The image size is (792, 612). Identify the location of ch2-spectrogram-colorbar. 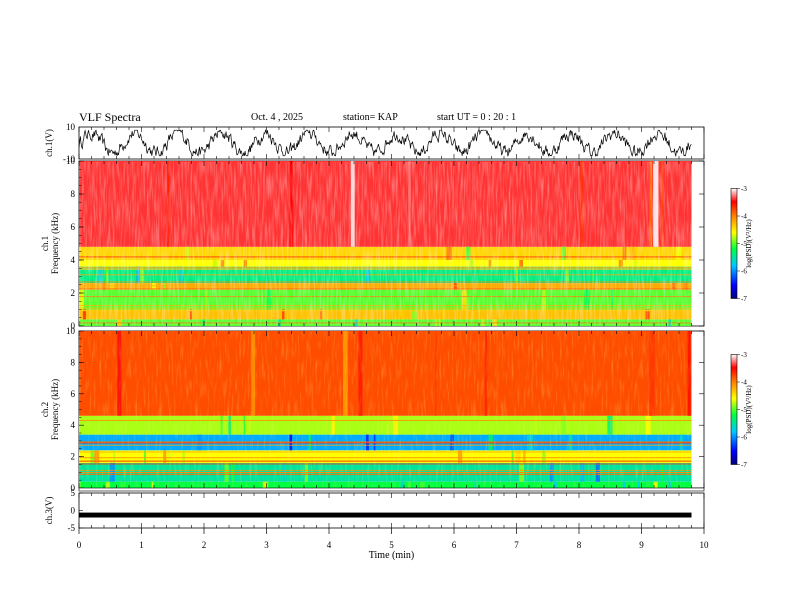
(734, 409).